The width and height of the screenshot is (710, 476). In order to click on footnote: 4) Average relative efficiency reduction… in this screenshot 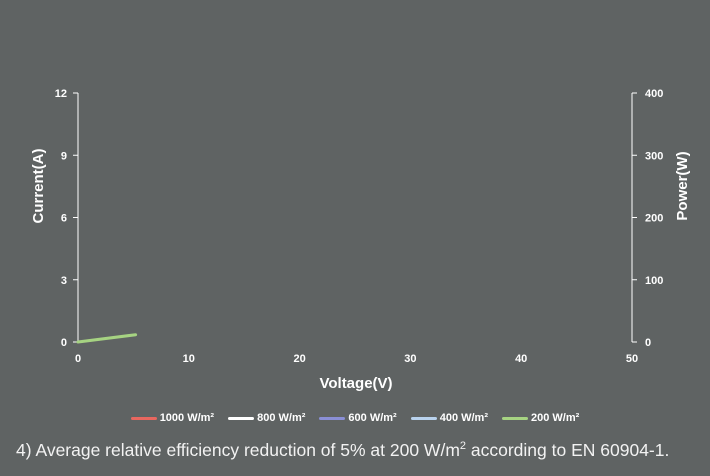, I will do `click(361, 450)`.